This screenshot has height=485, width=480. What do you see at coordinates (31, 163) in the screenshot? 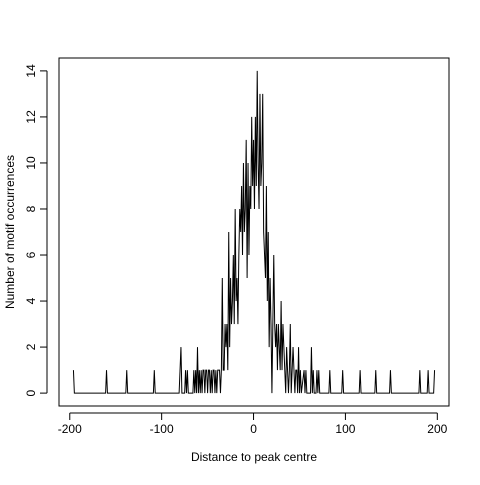
I see `y-tick-label: 10` at bounding box center [31, 163].